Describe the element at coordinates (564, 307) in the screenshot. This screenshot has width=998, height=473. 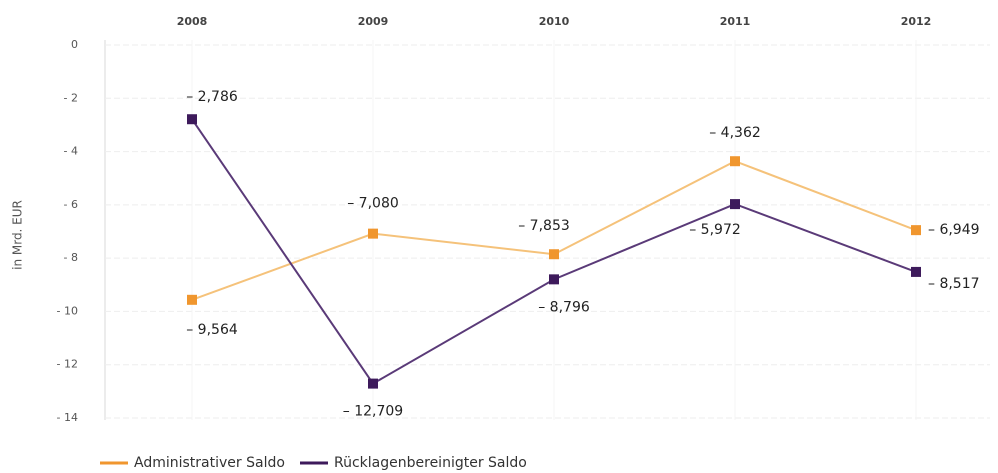
I see `data-label: – 8,796` at that location.